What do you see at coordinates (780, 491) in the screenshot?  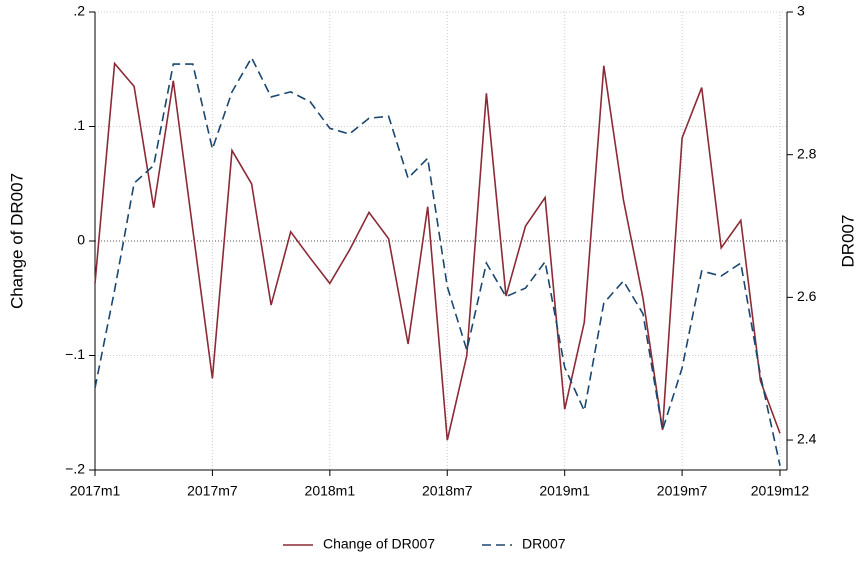 I see `x-tick-label: 2019m12` at bounding box center [780, 491].